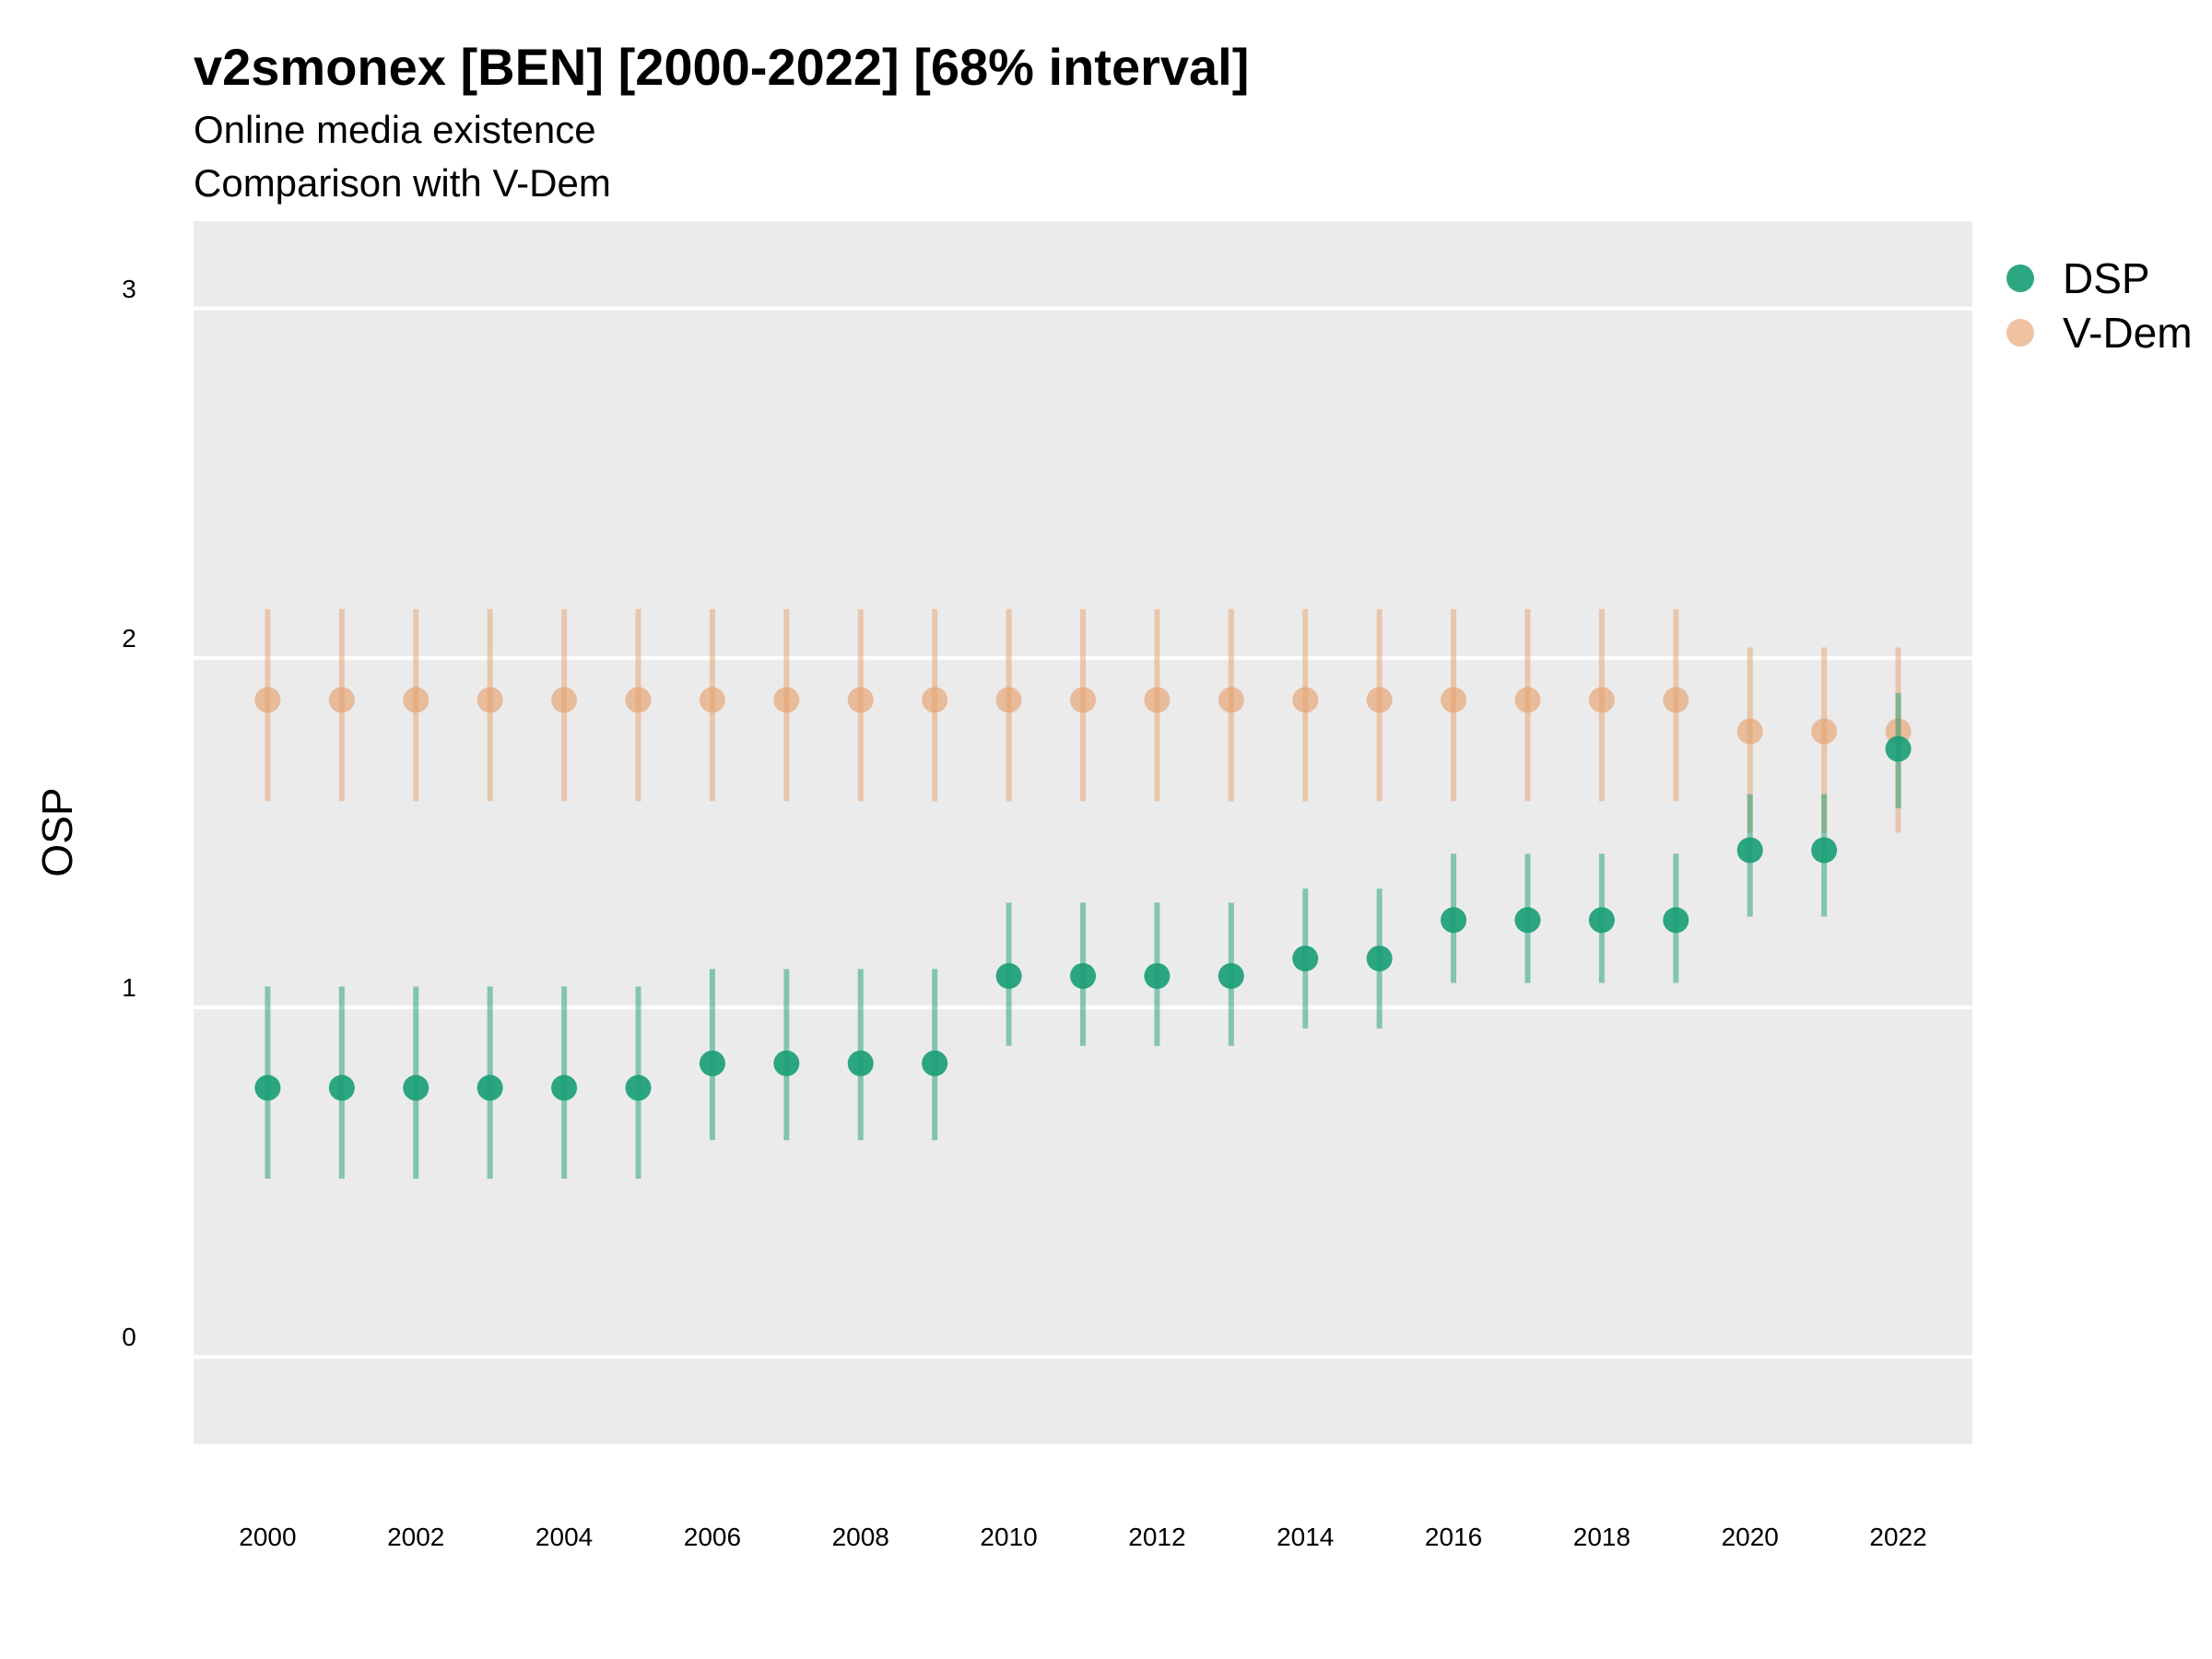  What do you see at coordinates (415, 1537) in the screenshot?
I see `x-tick-label: 2002` at bounding box center [415, 1537].